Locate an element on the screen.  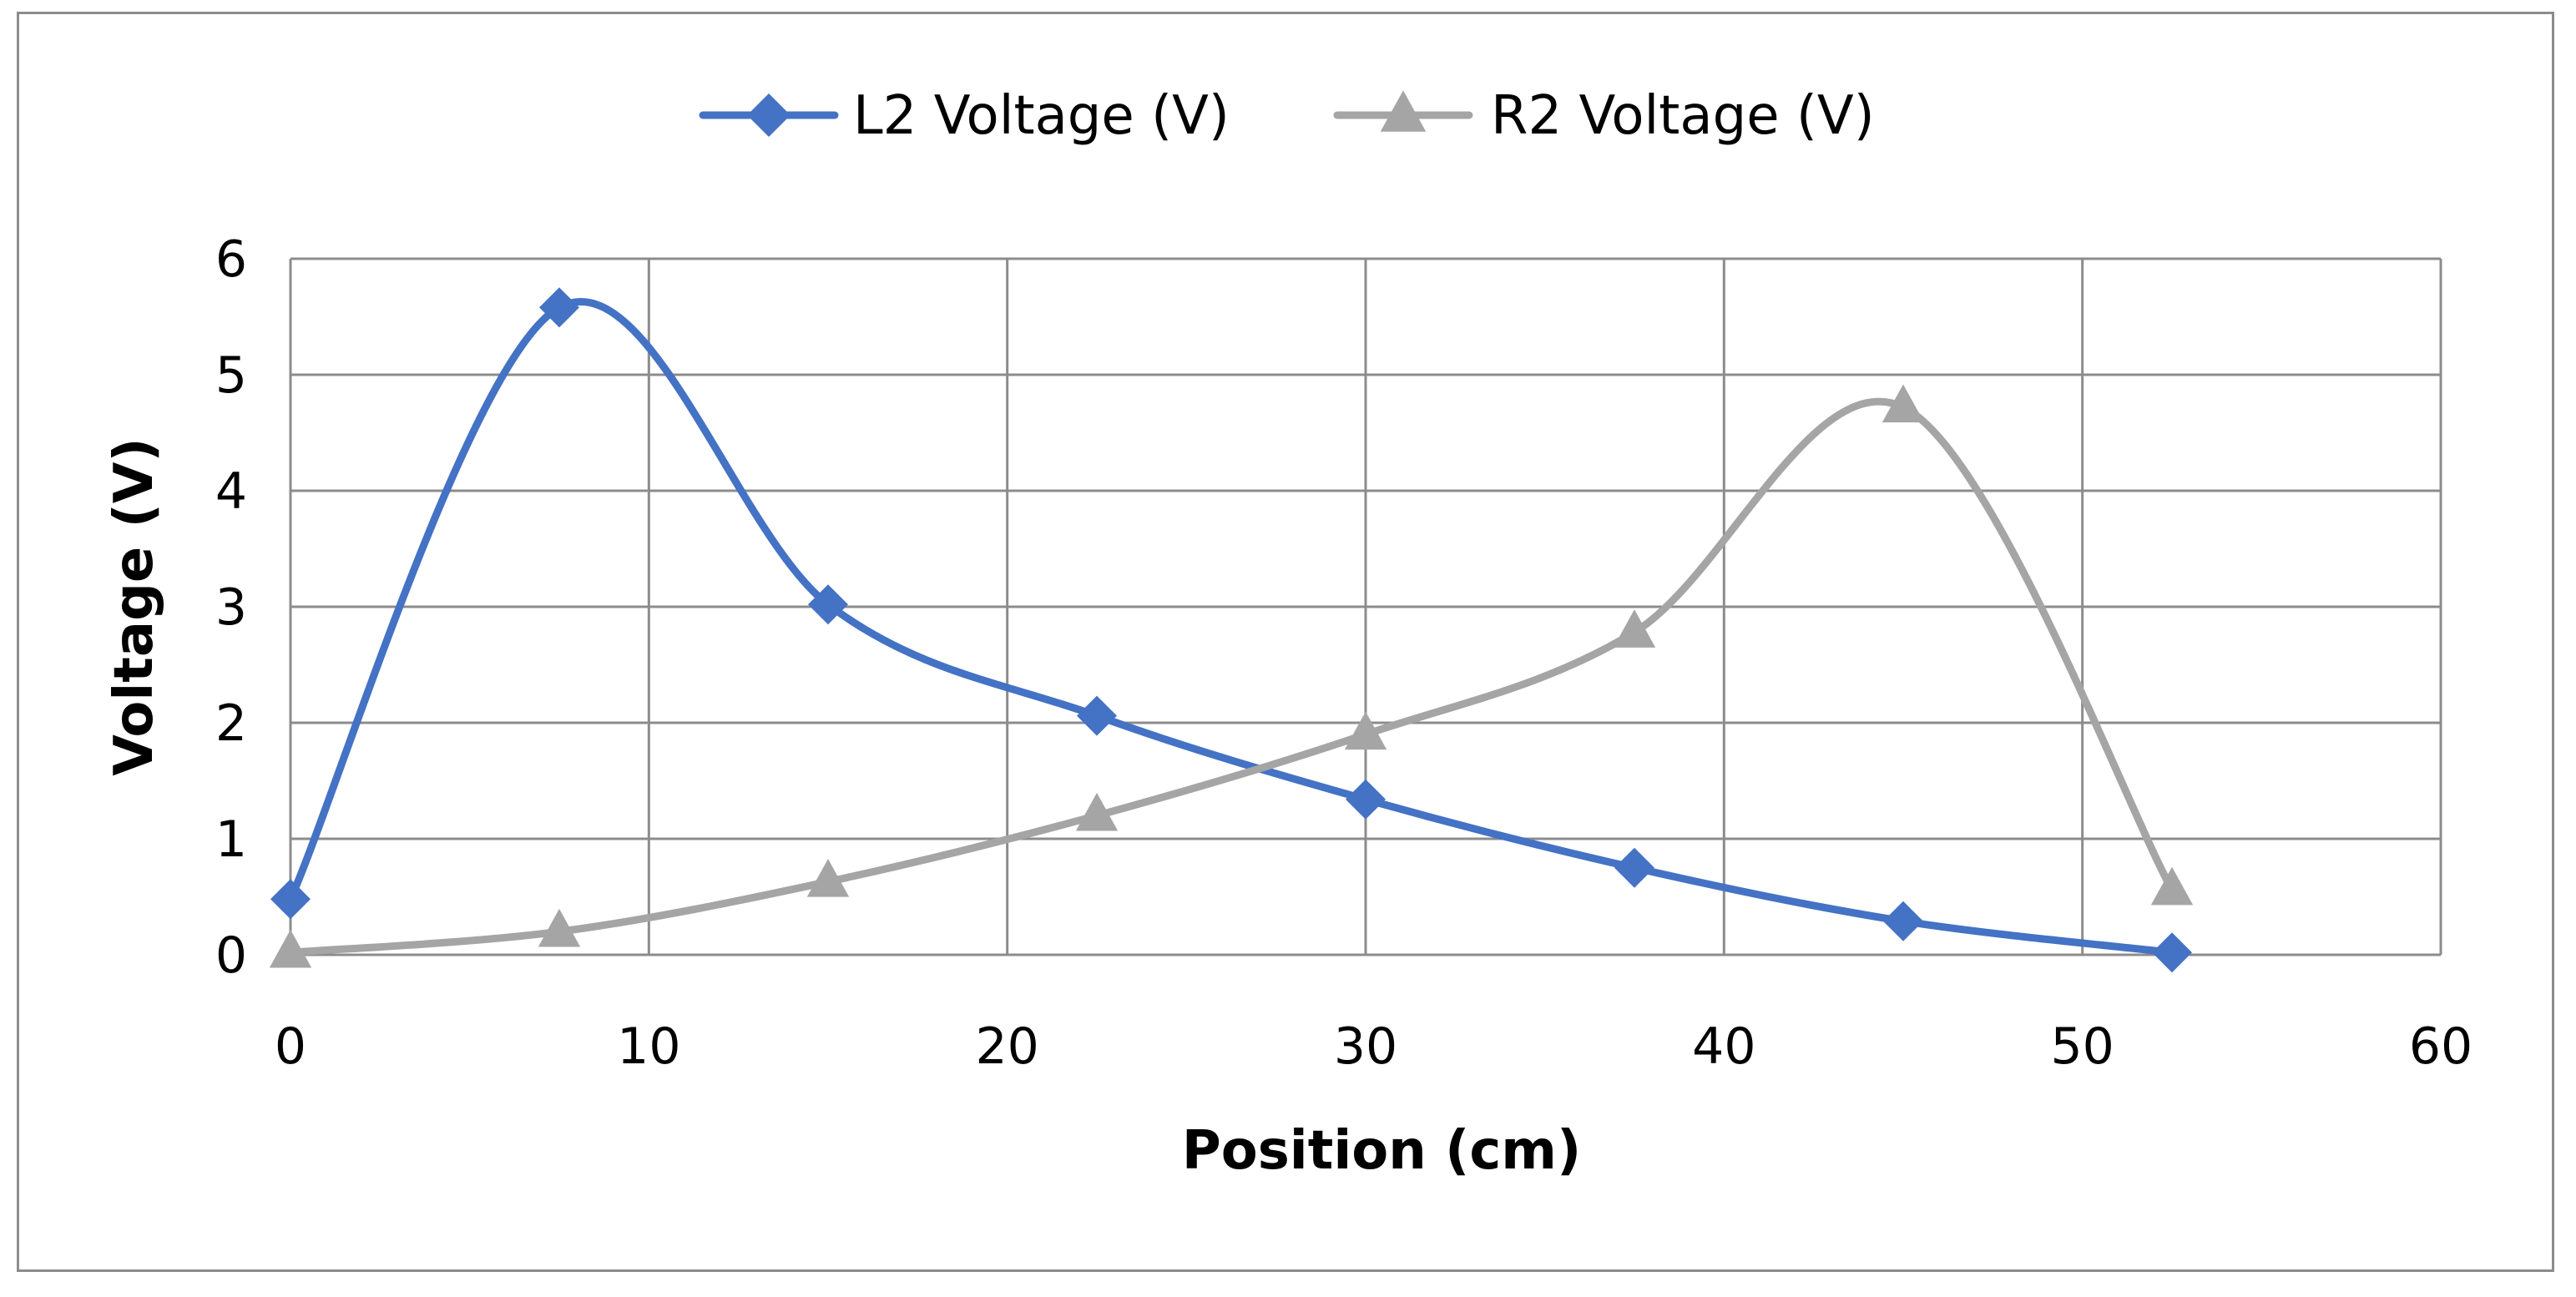
legend-l2-label: L2 Voltage (V) is located at coordinates (1041, 116).